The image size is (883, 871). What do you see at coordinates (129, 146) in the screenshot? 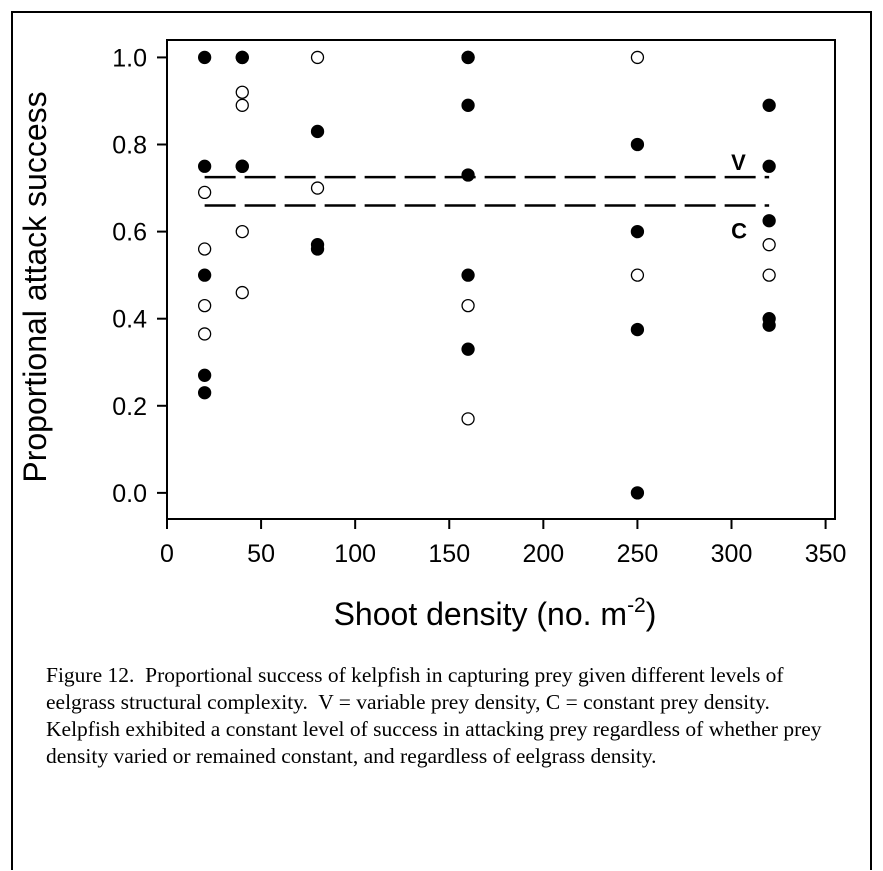
I see `y-tick-label: 0.8` at bounding box center [129, 146].